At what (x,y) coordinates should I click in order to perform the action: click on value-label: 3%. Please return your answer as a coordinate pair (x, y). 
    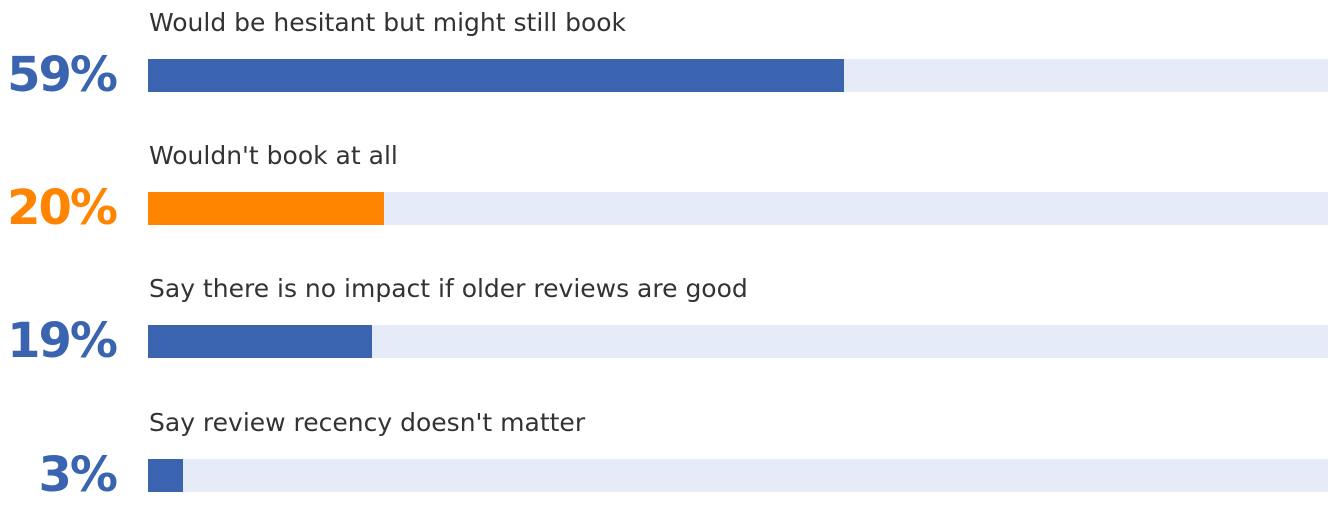
    Looking at the image, I should click on (78, 475).